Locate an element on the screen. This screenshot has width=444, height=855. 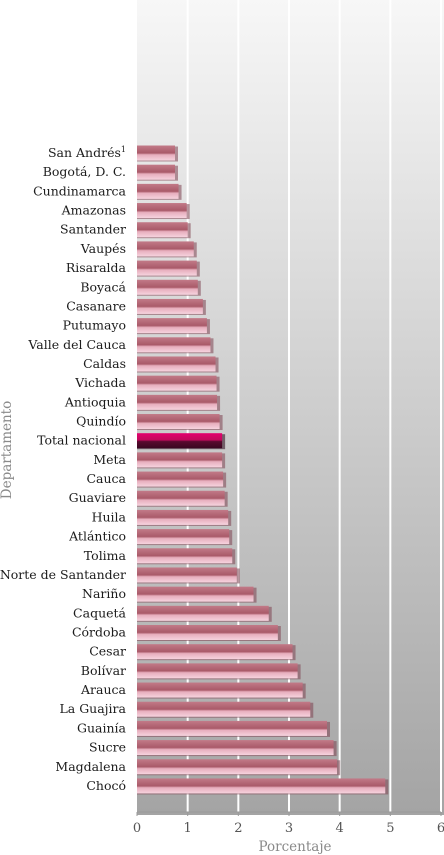
category-label: Guaviare is located at coordinates (97, 497).